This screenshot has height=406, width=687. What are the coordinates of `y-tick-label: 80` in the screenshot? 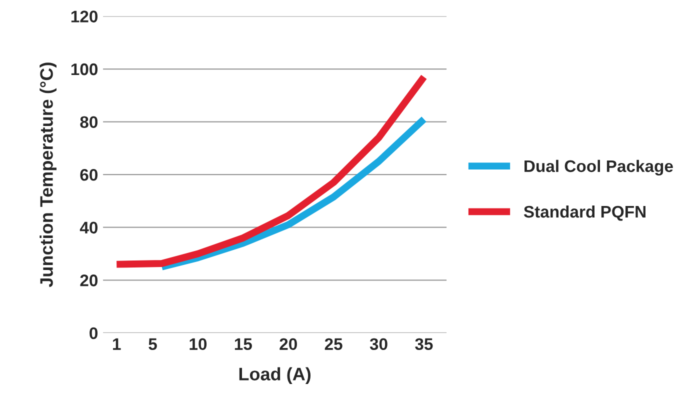 It's located at (89, 122).